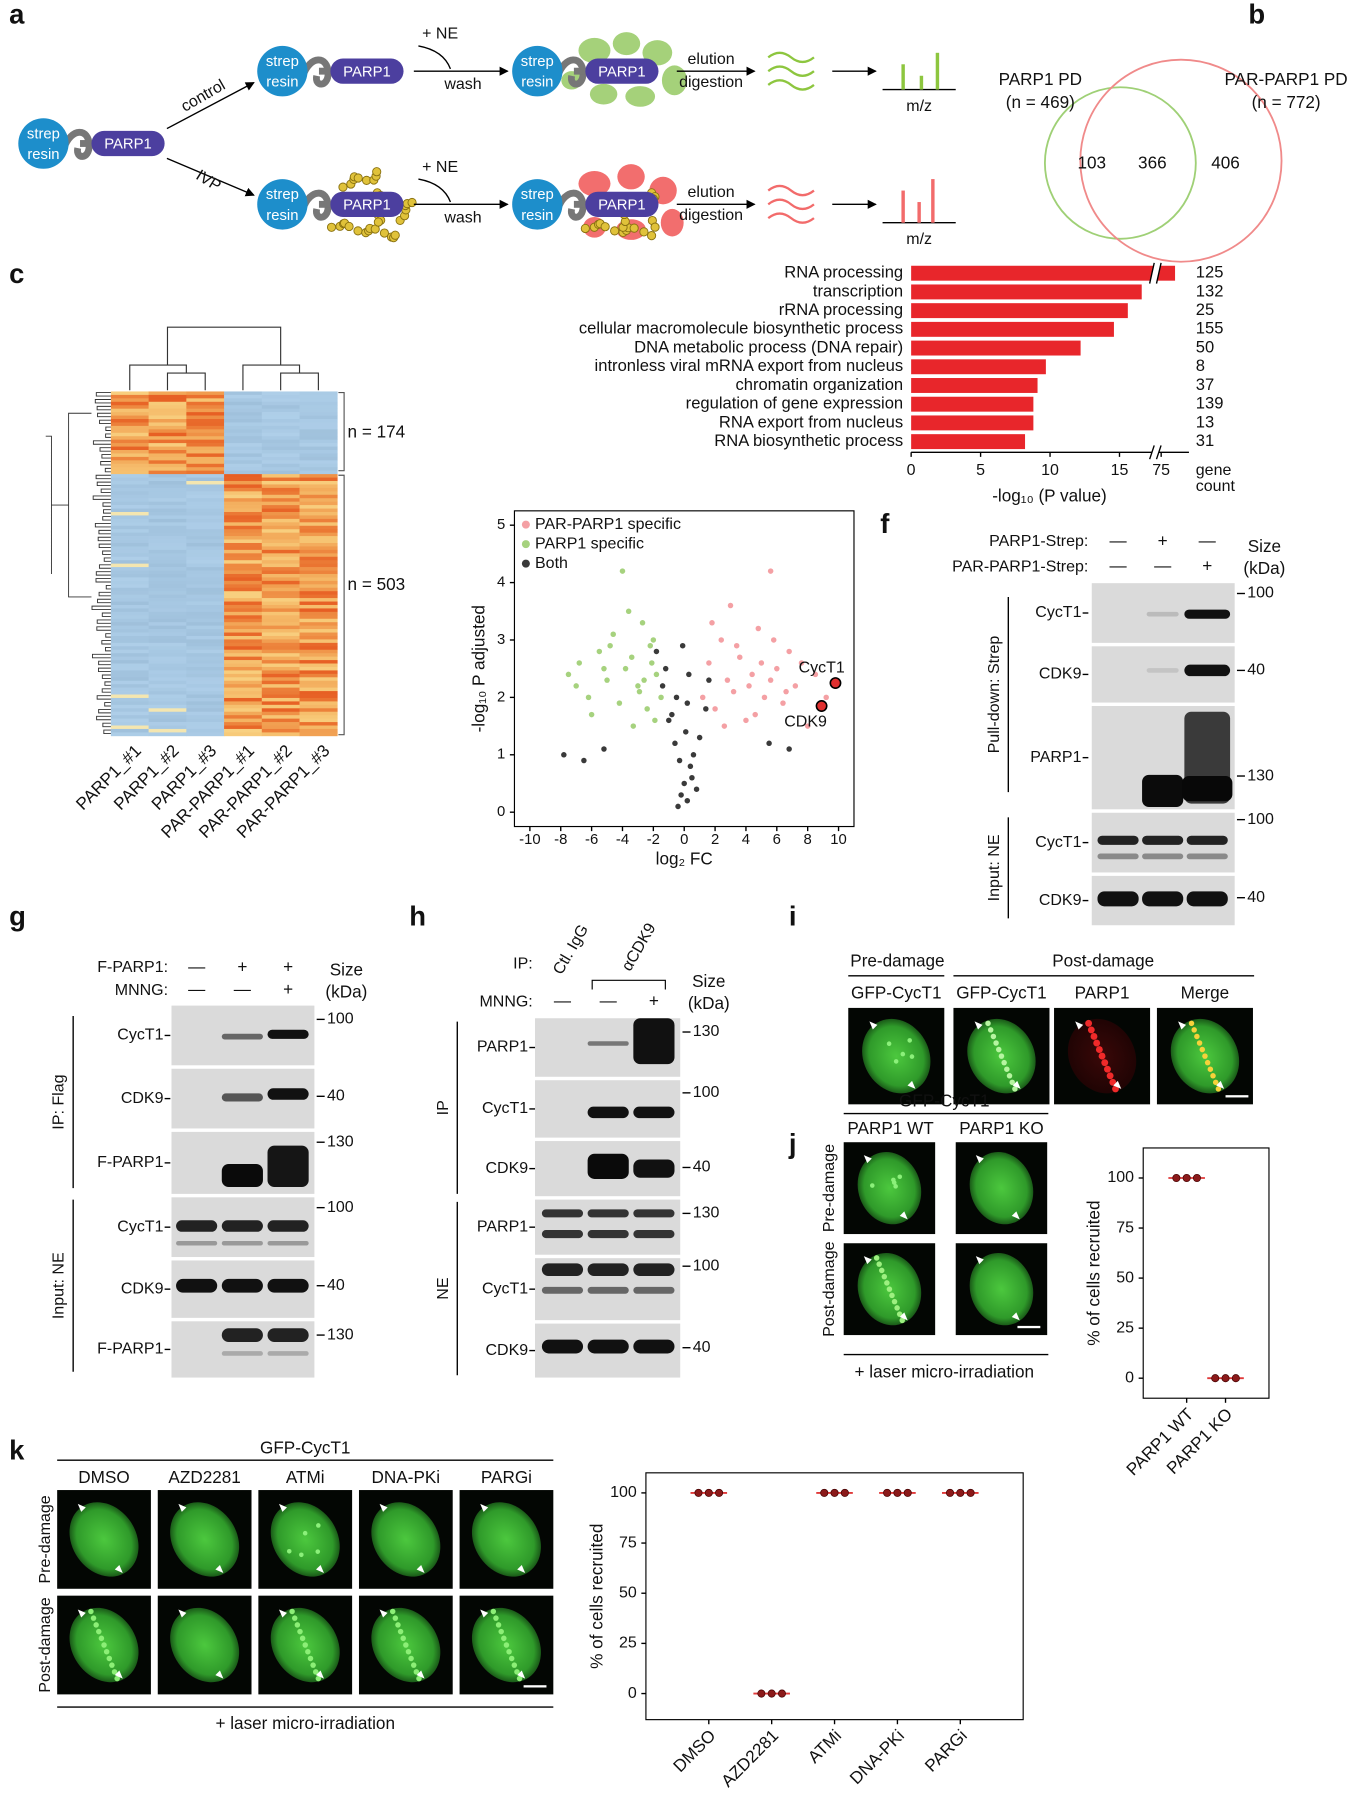 Image resolution: width=1365 pixels, height=1800 pixels. I want to click on size-marker: 100, so click(706, 1092).